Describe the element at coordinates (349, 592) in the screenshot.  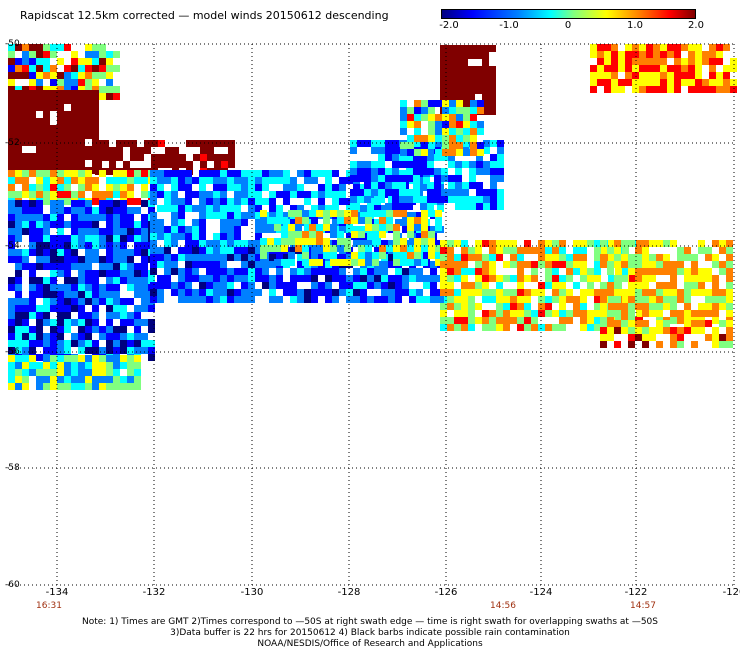
I see `lon-label: -128` at that location.